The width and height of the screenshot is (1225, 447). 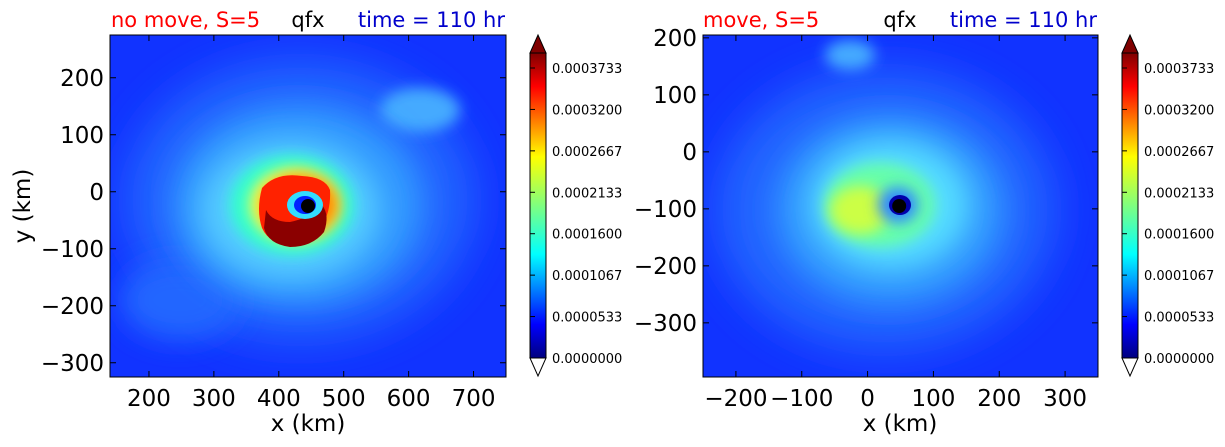 I want to click on left-x-tick-label: 700, so click(x=474, y=399).